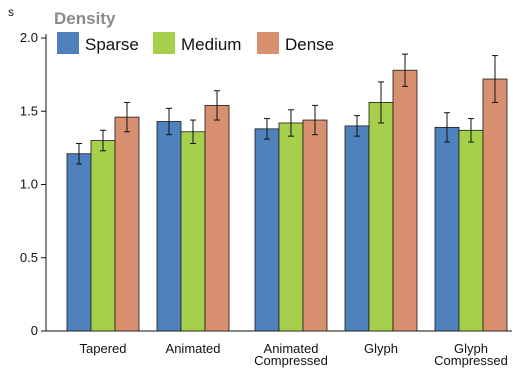 Image resolution: width=513 pixels, height=371 pixels. Describe the element at coordinates (309, 44) in the screenshot. I see `legend-label-dense: Dense` at that location.